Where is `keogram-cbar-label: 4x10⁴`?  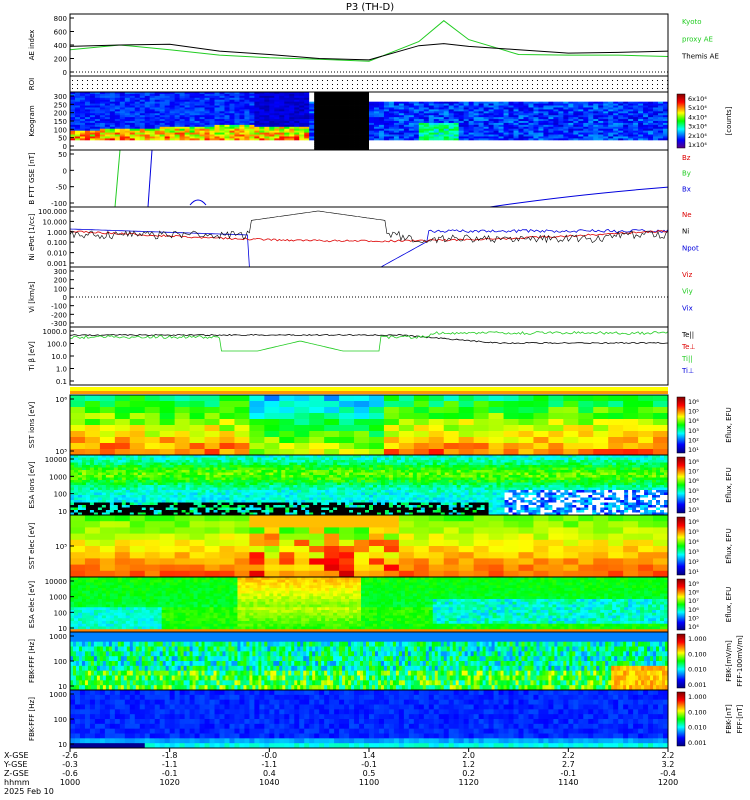 keogram-cbar-label: 4x10⁴ is located at coordinates (697, 117).